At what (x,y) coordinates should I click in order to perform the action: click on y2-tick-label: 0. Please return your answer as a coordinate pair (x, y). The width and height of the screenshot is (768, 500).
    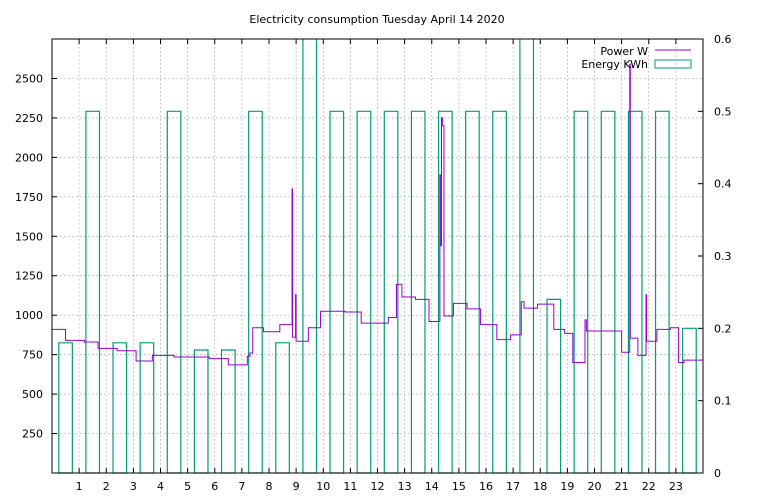
    Looking at the image, I should click on (717, 473).